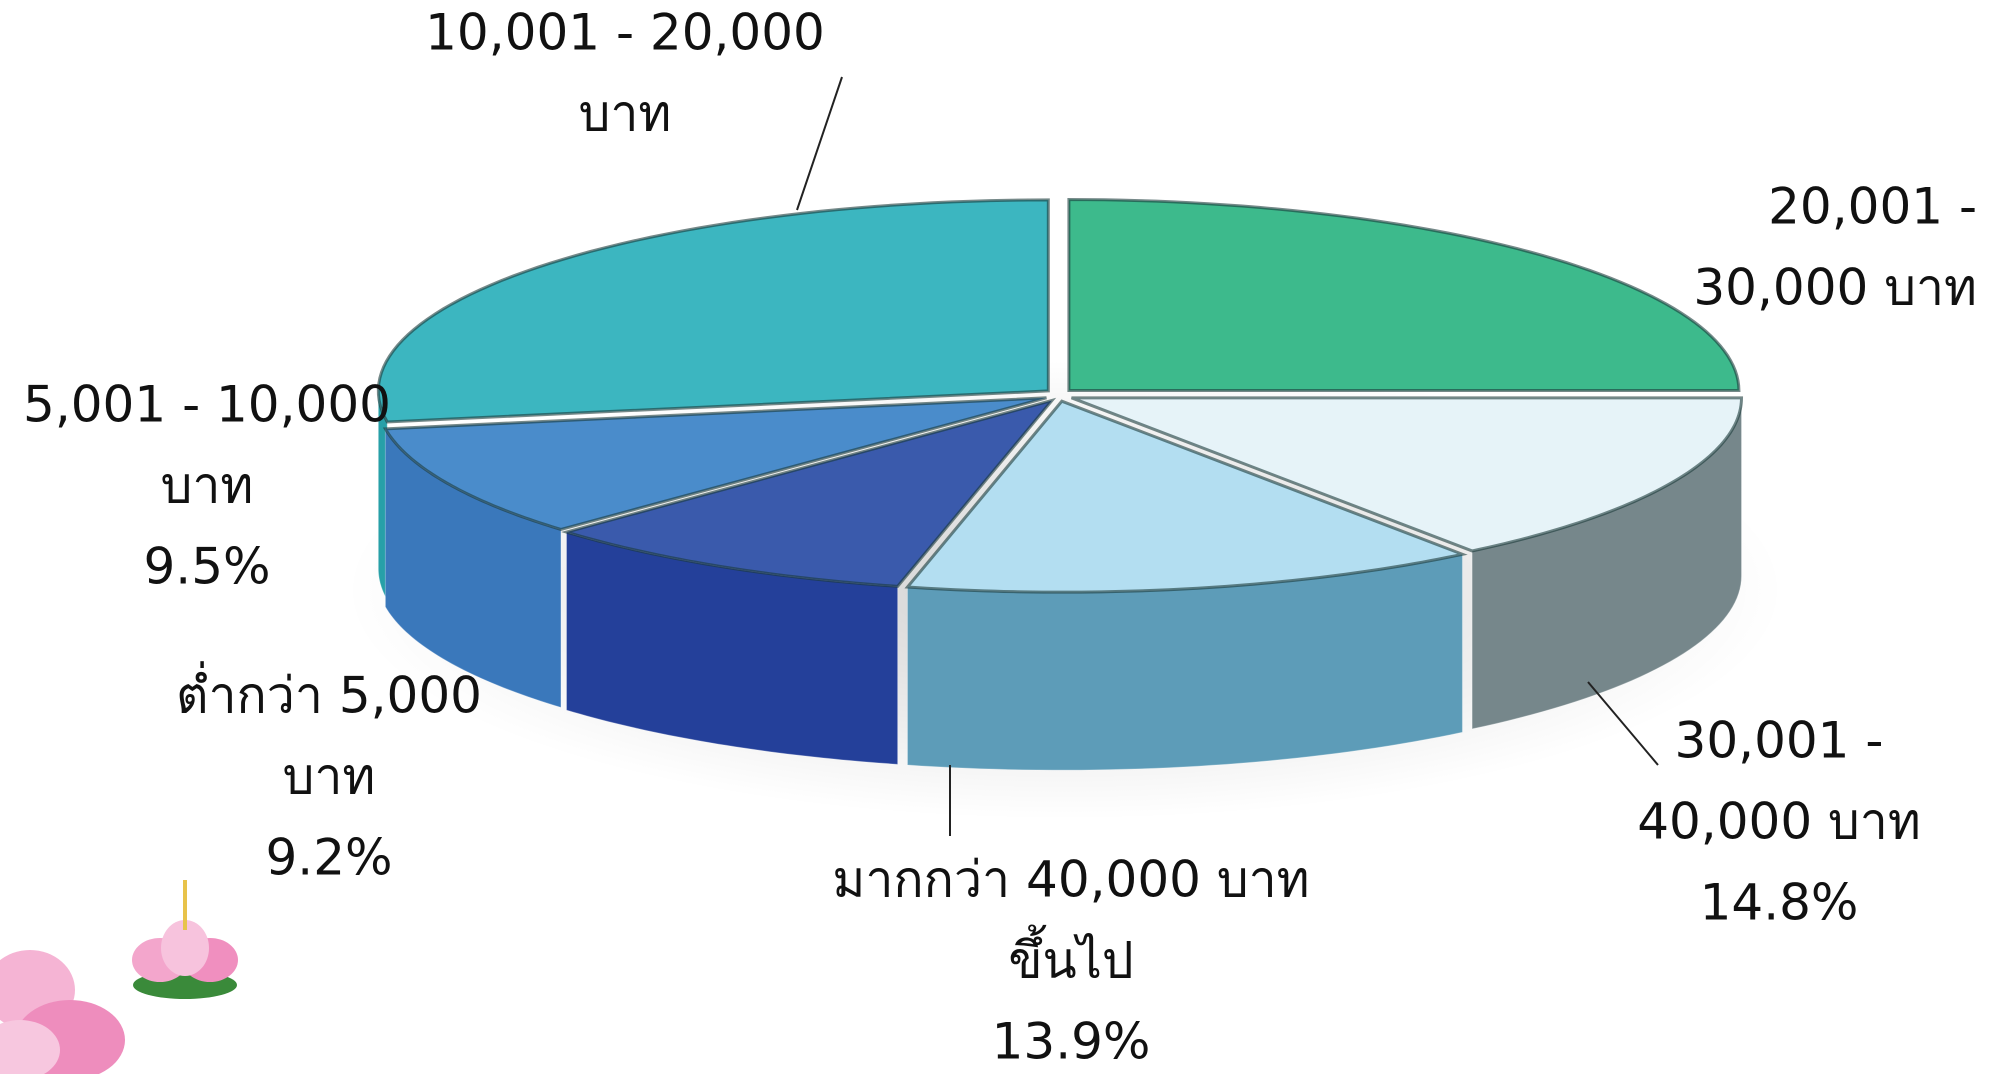 The width and height of the screenshot is (2000, 1074). What do you see at coordinates (1872, 207) in the screenshot?
I see `slice-label: 20,001 -` at bounding box center [1872, 207].